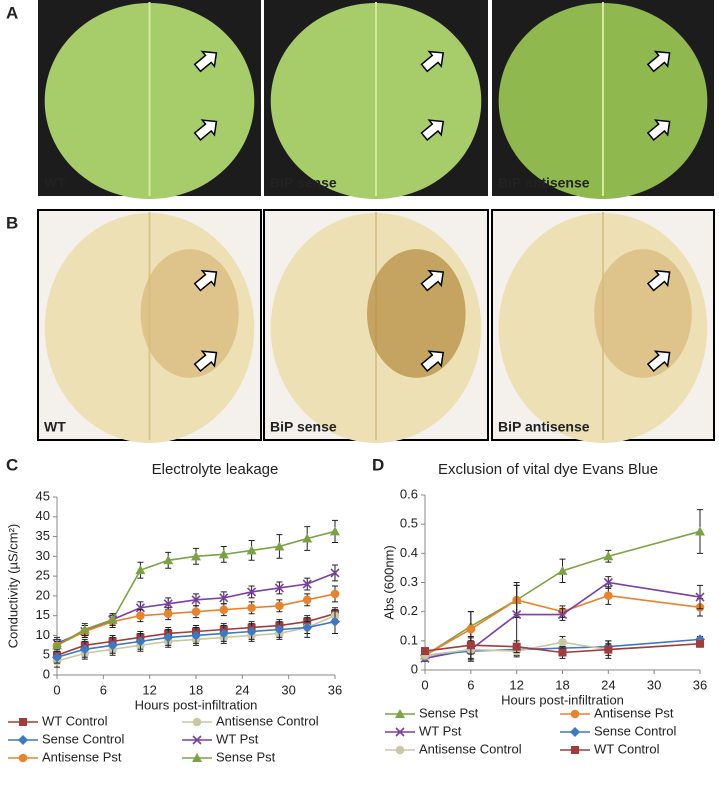  I want to click on y-tick-label: 0.4, so click(409, 552).